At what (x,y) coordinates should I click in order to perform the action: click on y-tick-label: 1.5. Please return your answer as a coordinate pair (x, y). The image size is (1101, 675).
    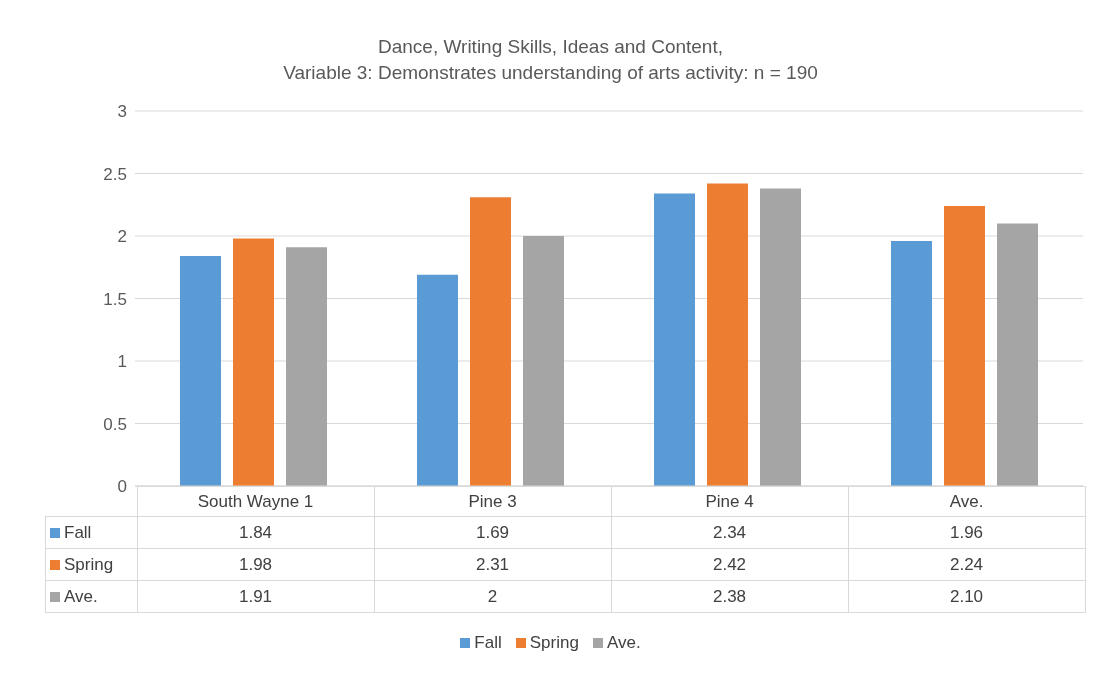
    Looking at the image, I should click on (115, 299).